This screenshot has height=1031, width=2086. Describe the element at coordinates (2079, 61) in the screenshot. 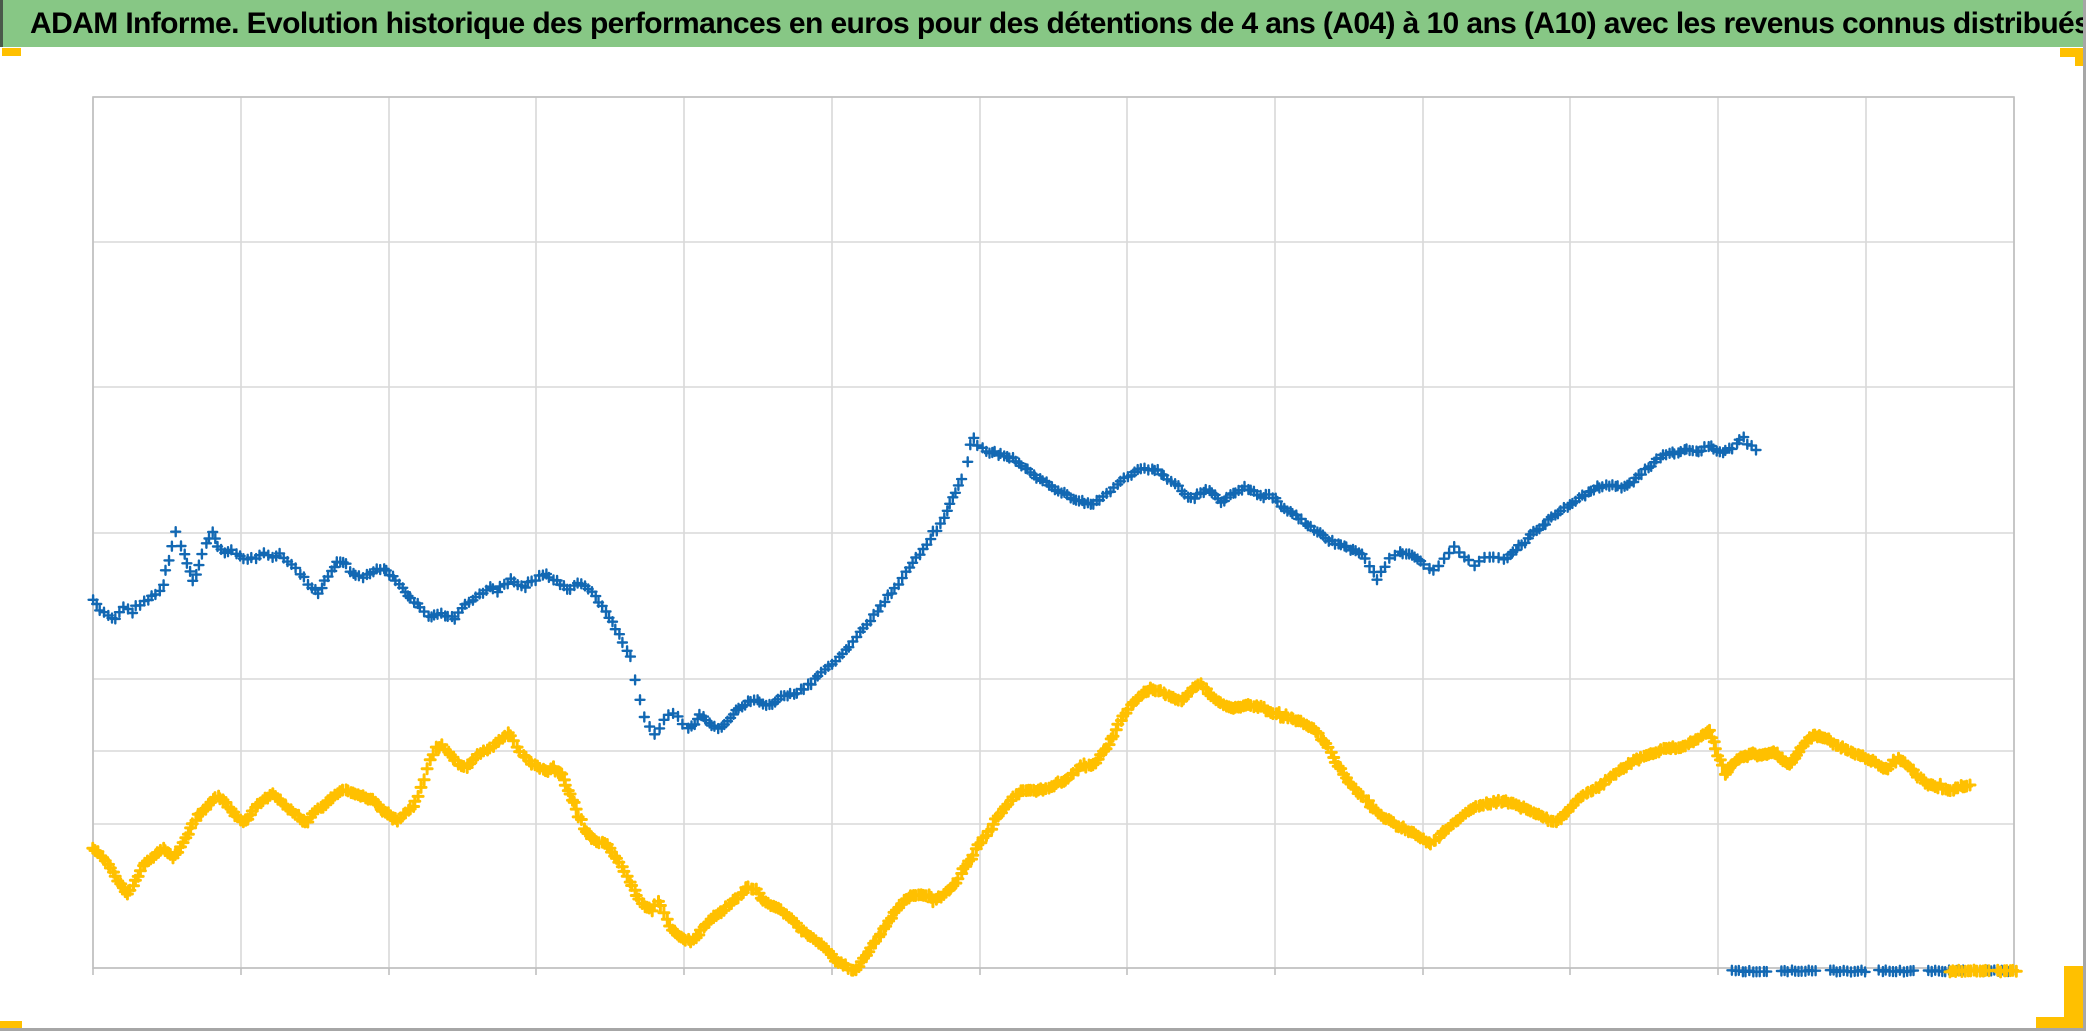

I see `corner-mark-top-right-stub` at that location.